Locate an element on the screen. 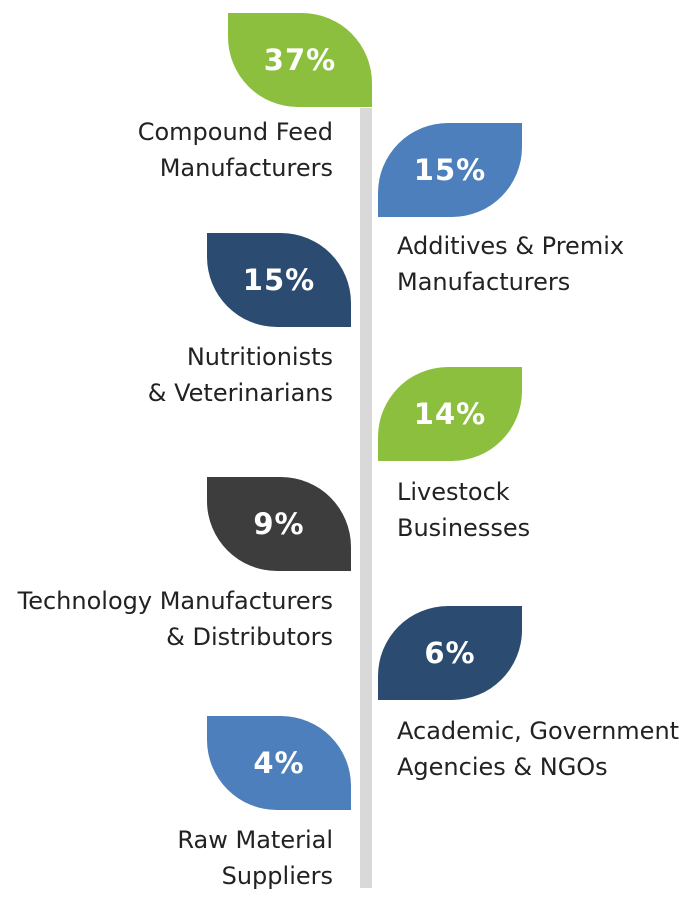  segment-label-line: Livestock is located at coordinates (453, 492).